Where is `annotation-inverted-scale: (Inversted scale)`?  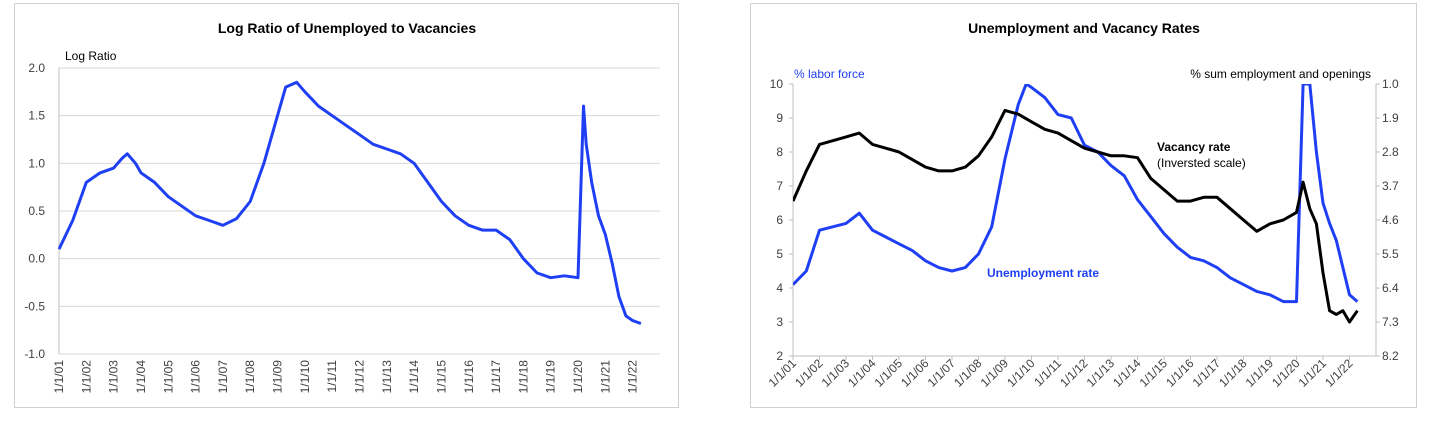
annotation-inverted-scale: (Inversted scale) is located at coordinates (1201, 163).